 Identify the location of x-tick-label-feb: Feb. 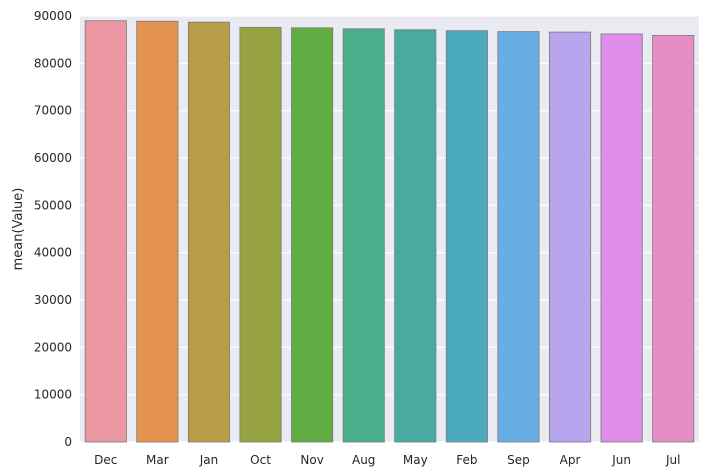
(466, 460).